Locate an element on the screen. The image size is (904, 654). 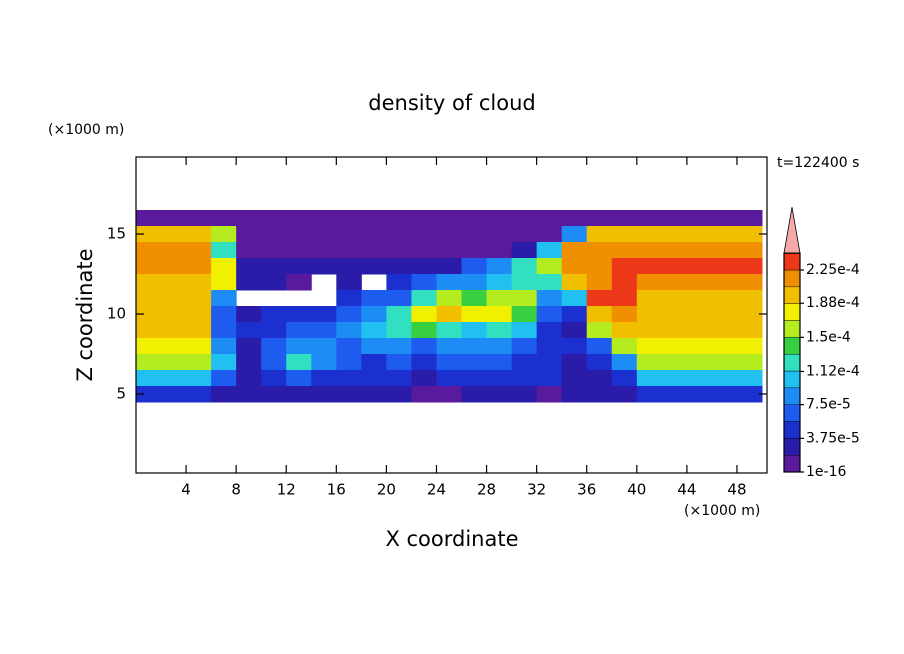
x-tick-label: 32 is located at coordinates (536, 490).